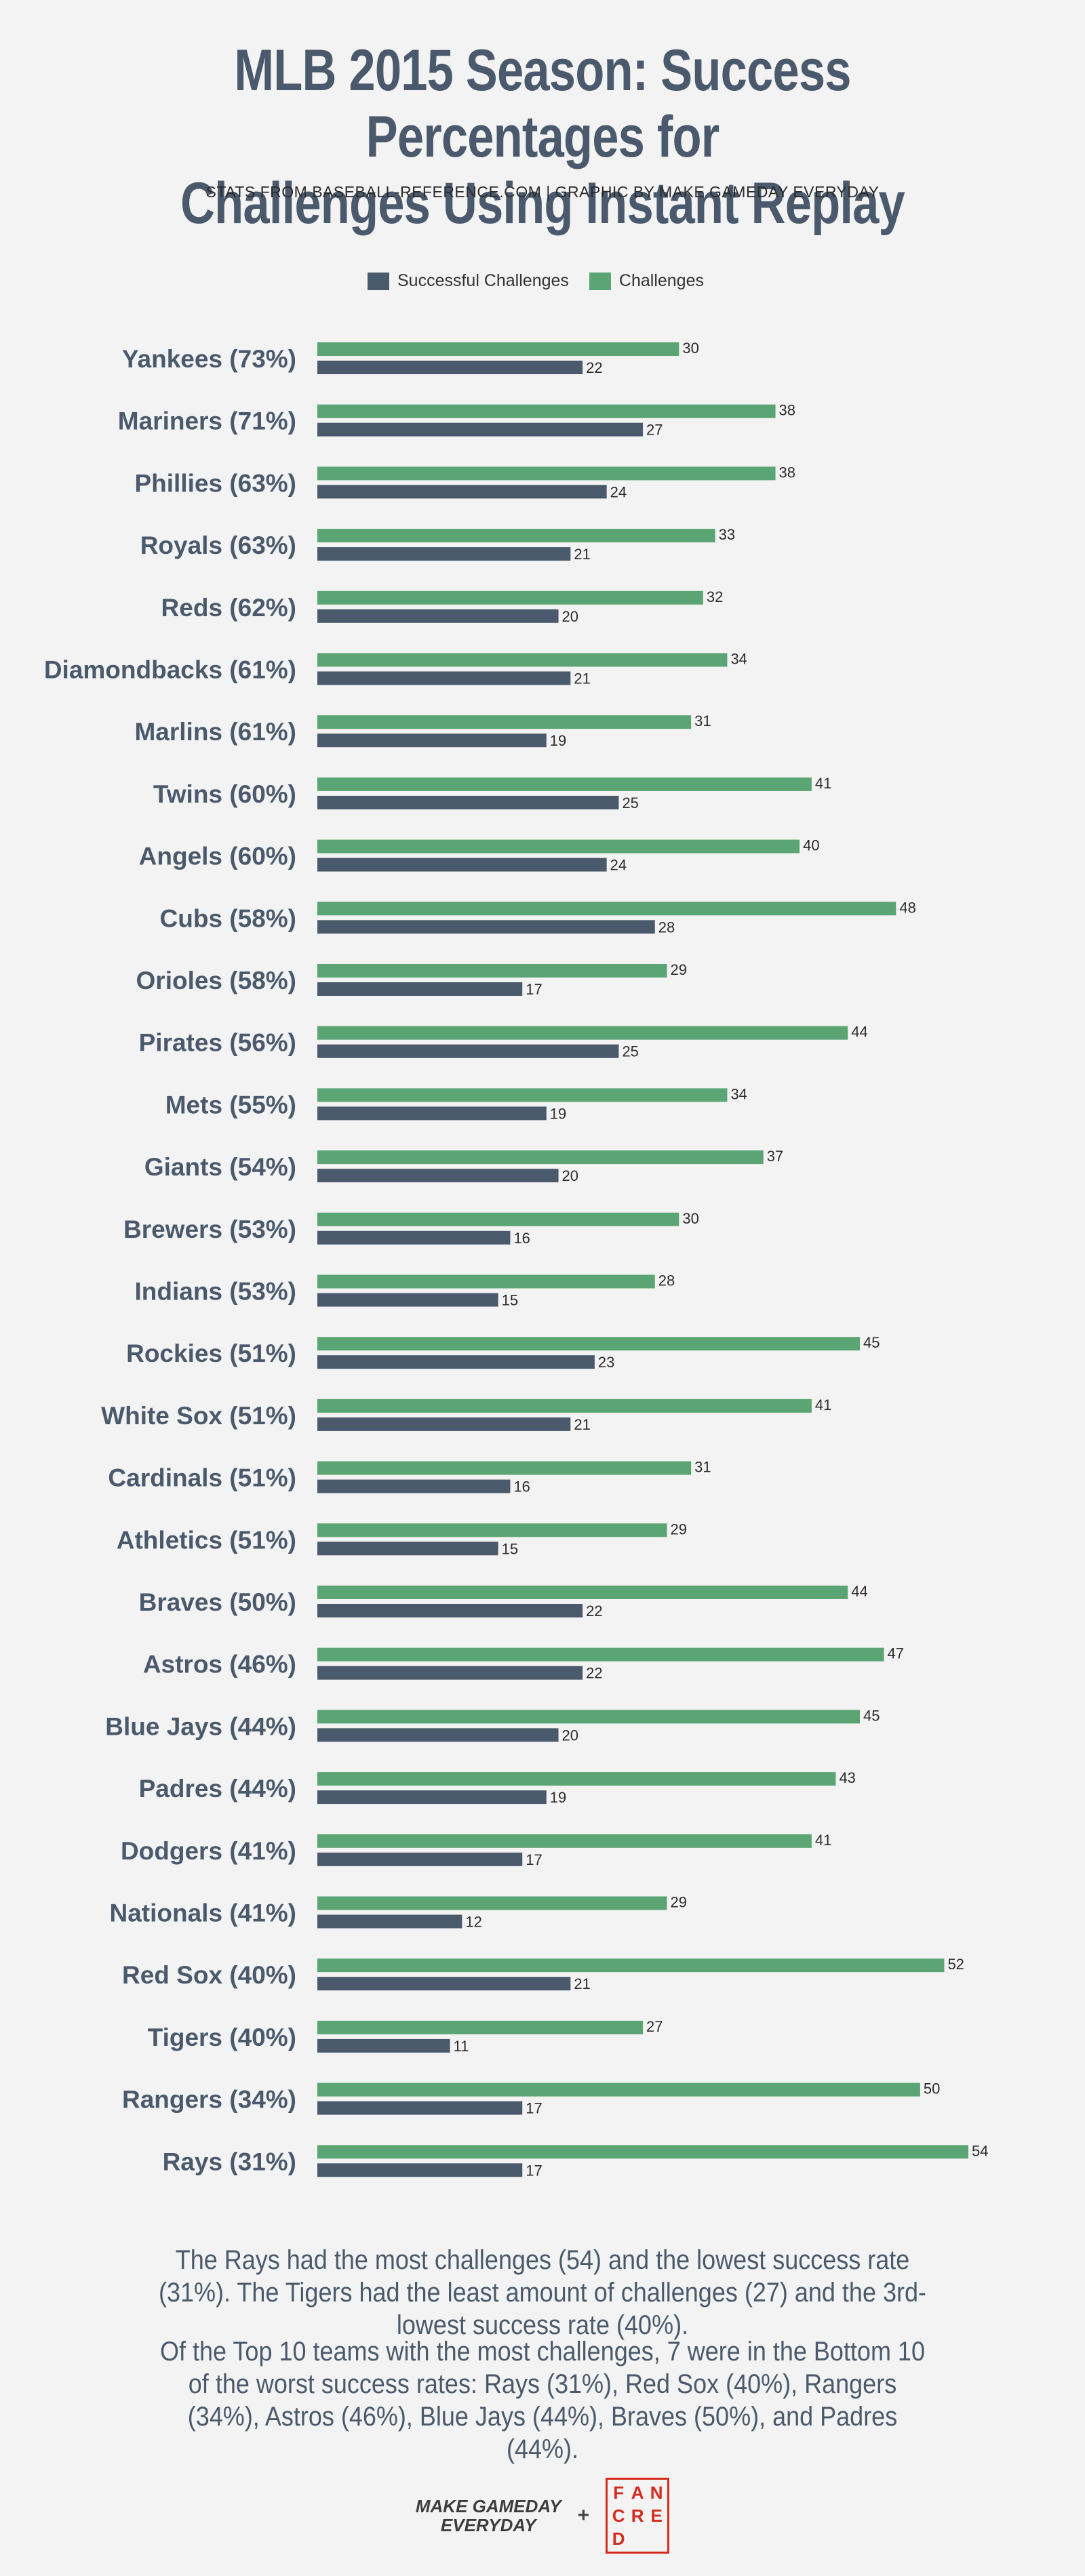 The height and width of the screenshot is (2576, 1085). What do you see at coordinates (461, 2046) in the screenshot?
I see `data-label-successful: 11` at bounding box center [461, 2046].